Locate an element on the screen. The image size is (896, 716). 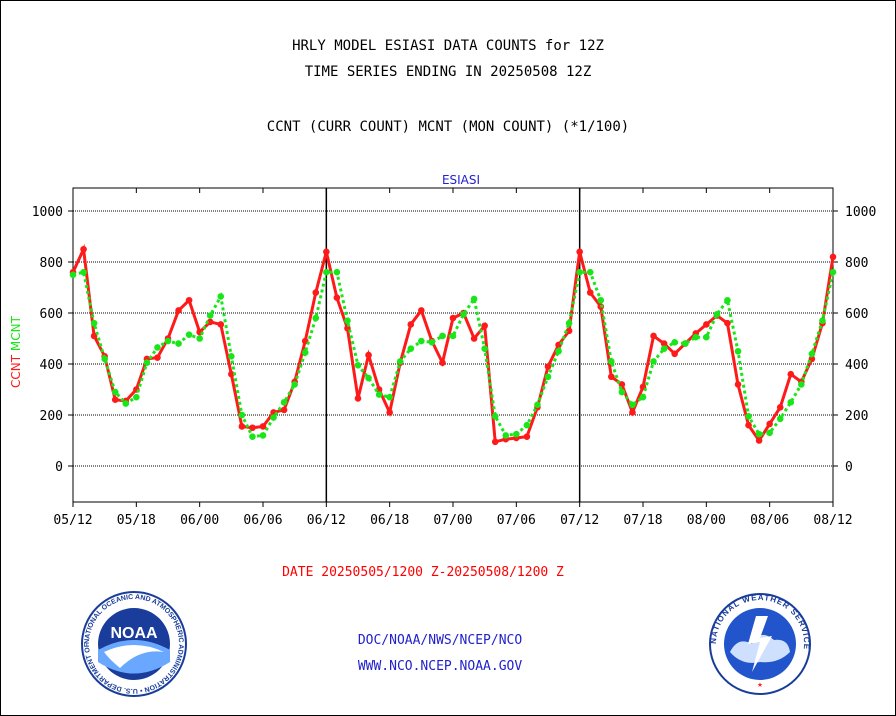
ytick-label-right: 1000 is located at coordinates (860, 212).